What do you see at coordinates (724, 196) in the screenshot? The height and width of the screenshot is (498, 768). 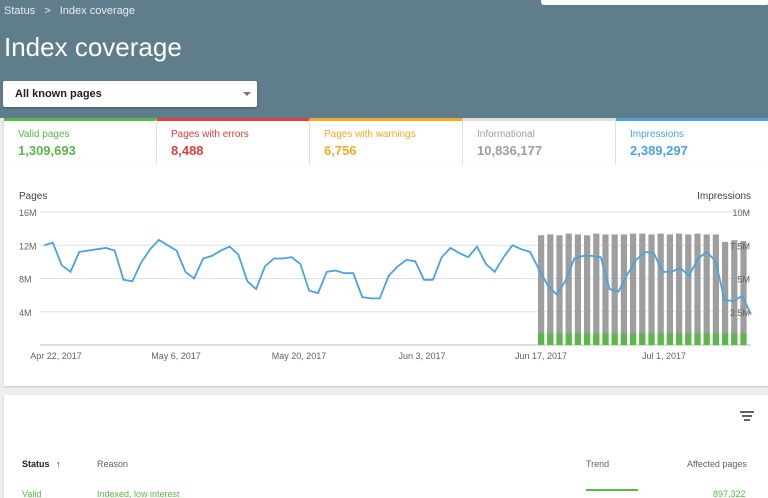 I see `right-axis-title: Impressions` at bounding box center [724, 196].